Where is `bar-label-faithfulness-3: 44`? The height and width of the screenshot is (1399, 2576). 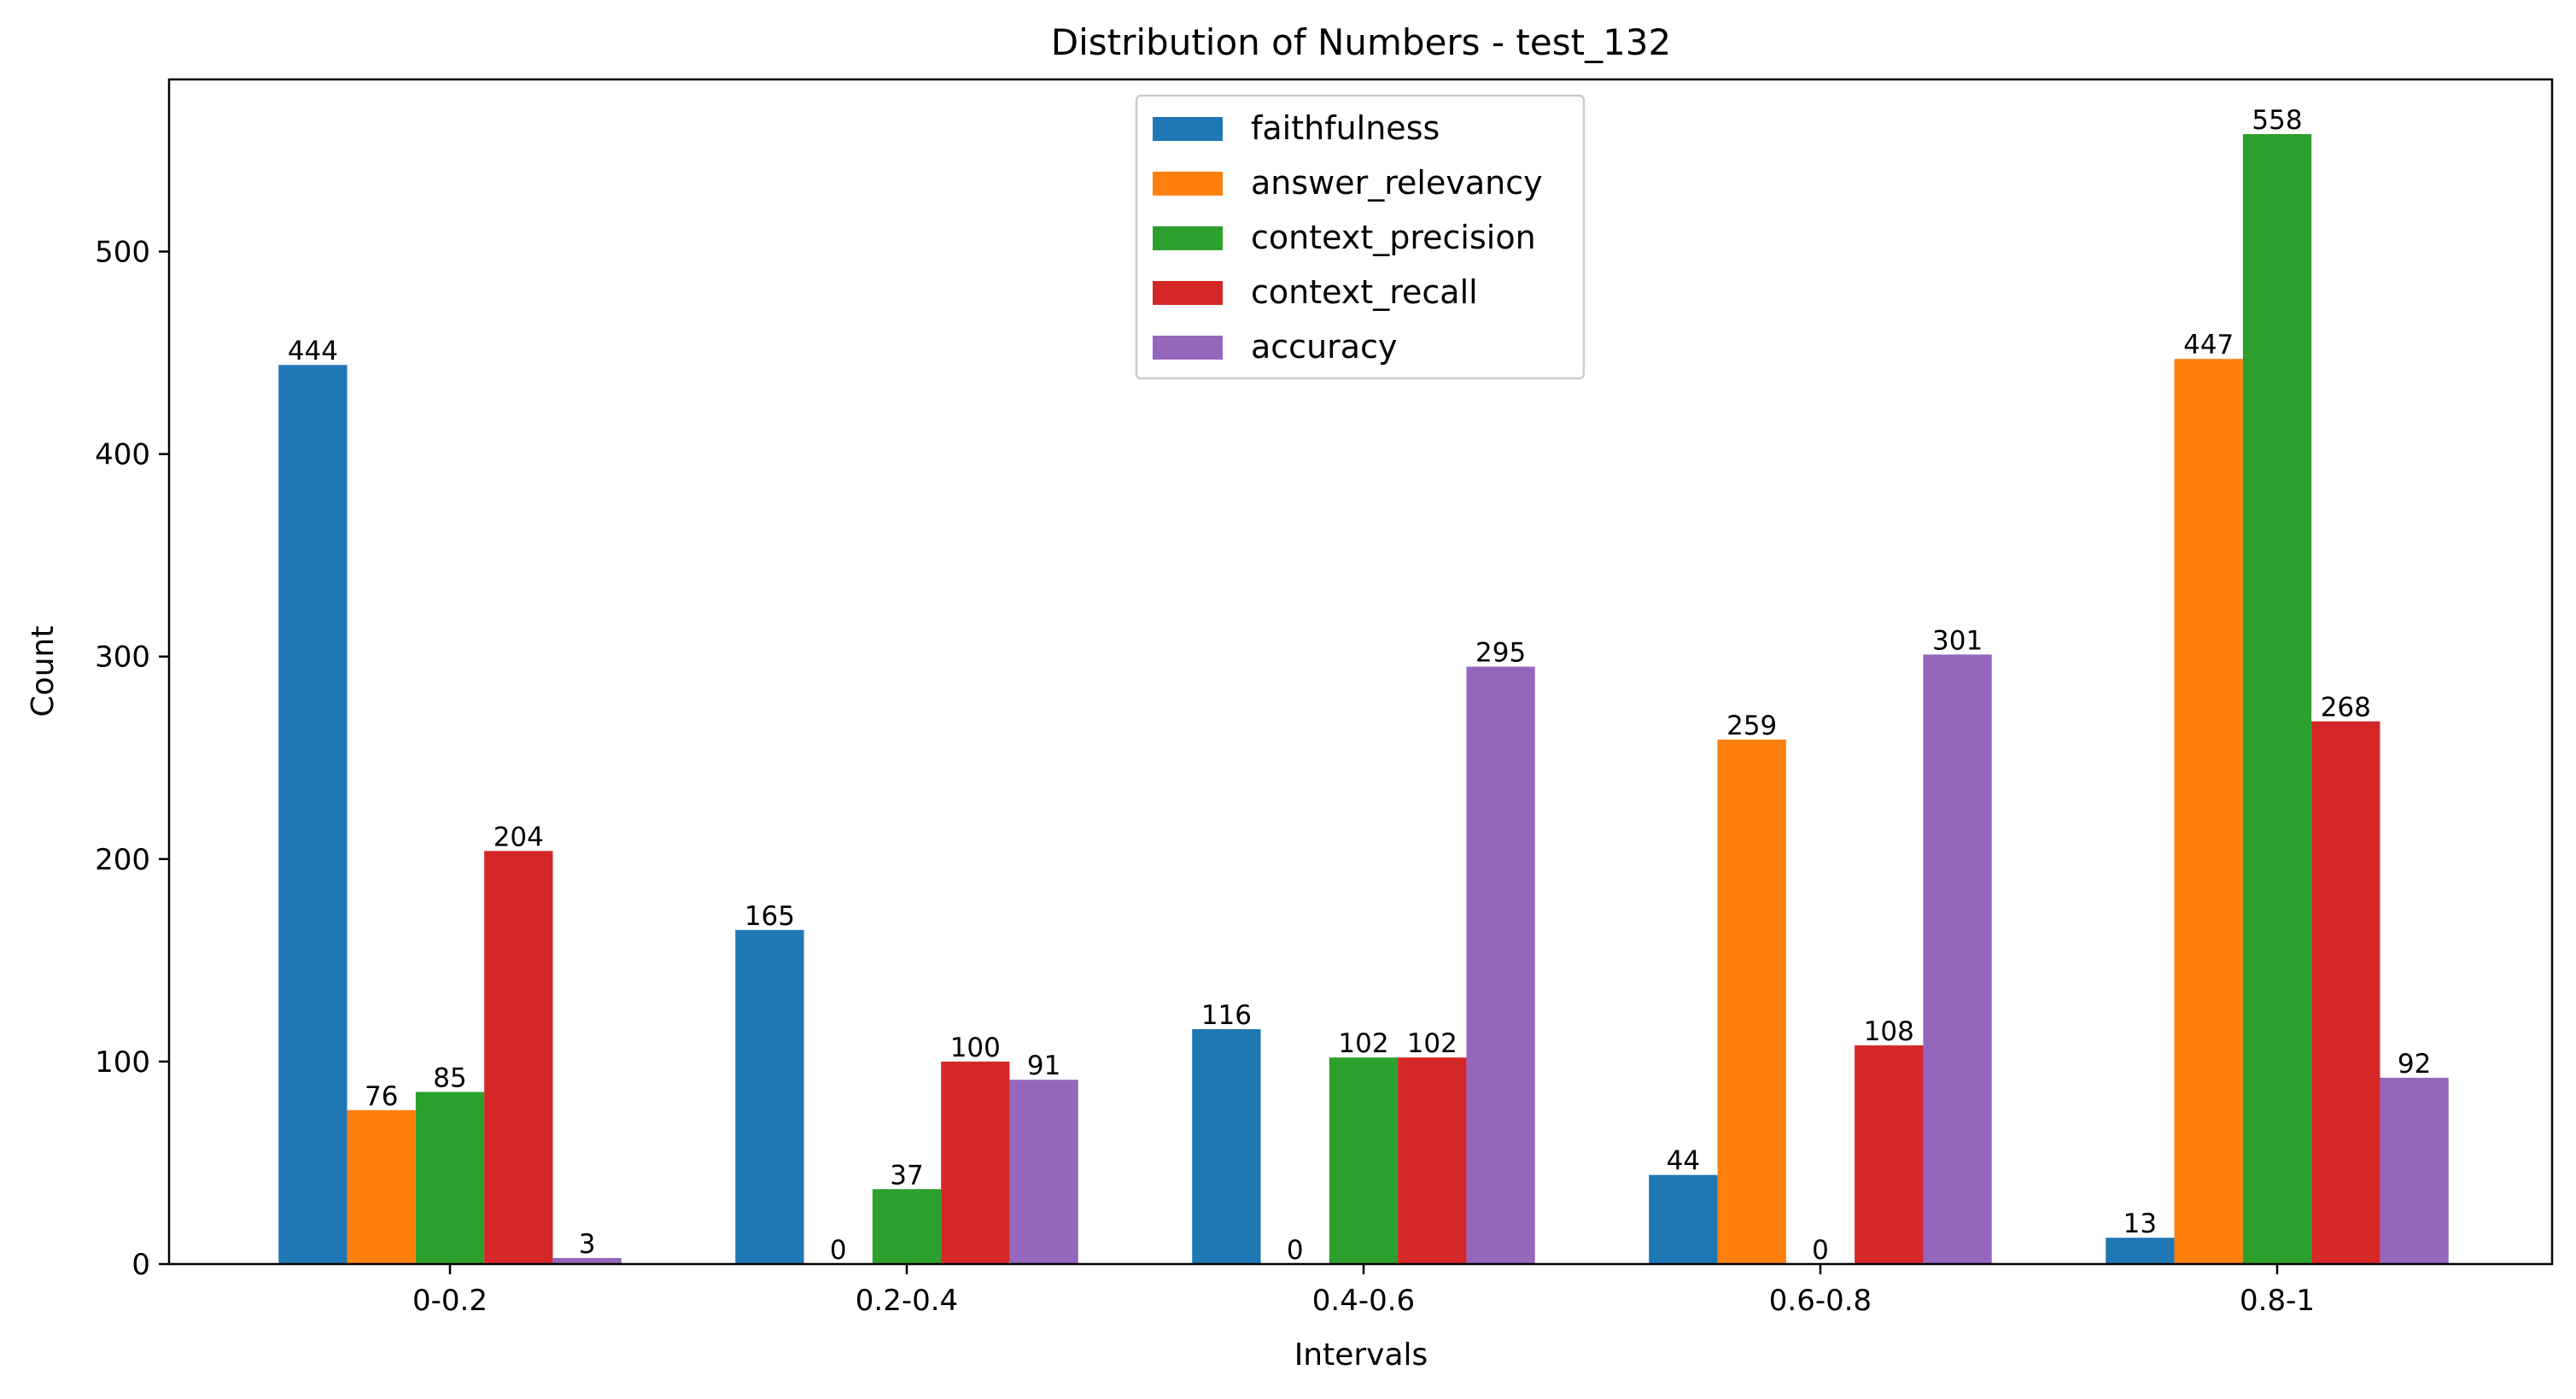 bar-label-faithfulness-3: 44 is located at coordinates (1683, 1161).